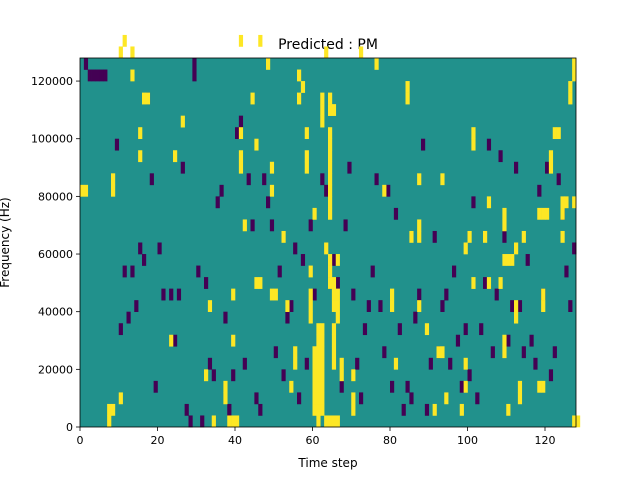 The image size is (640, 480). I want to click on y-tick-label: 120000, so click(52, 81).